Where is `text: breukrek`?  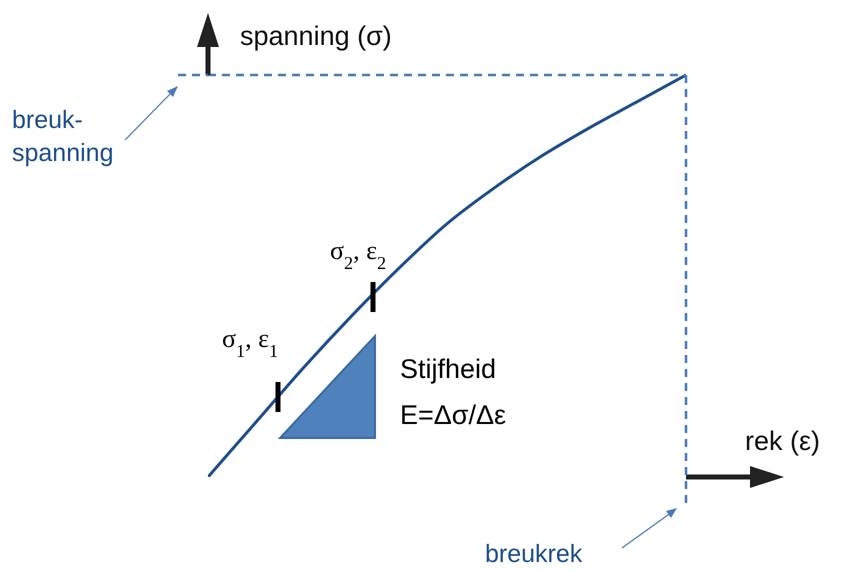 text: breukrek is located at coordinates (533, 554).